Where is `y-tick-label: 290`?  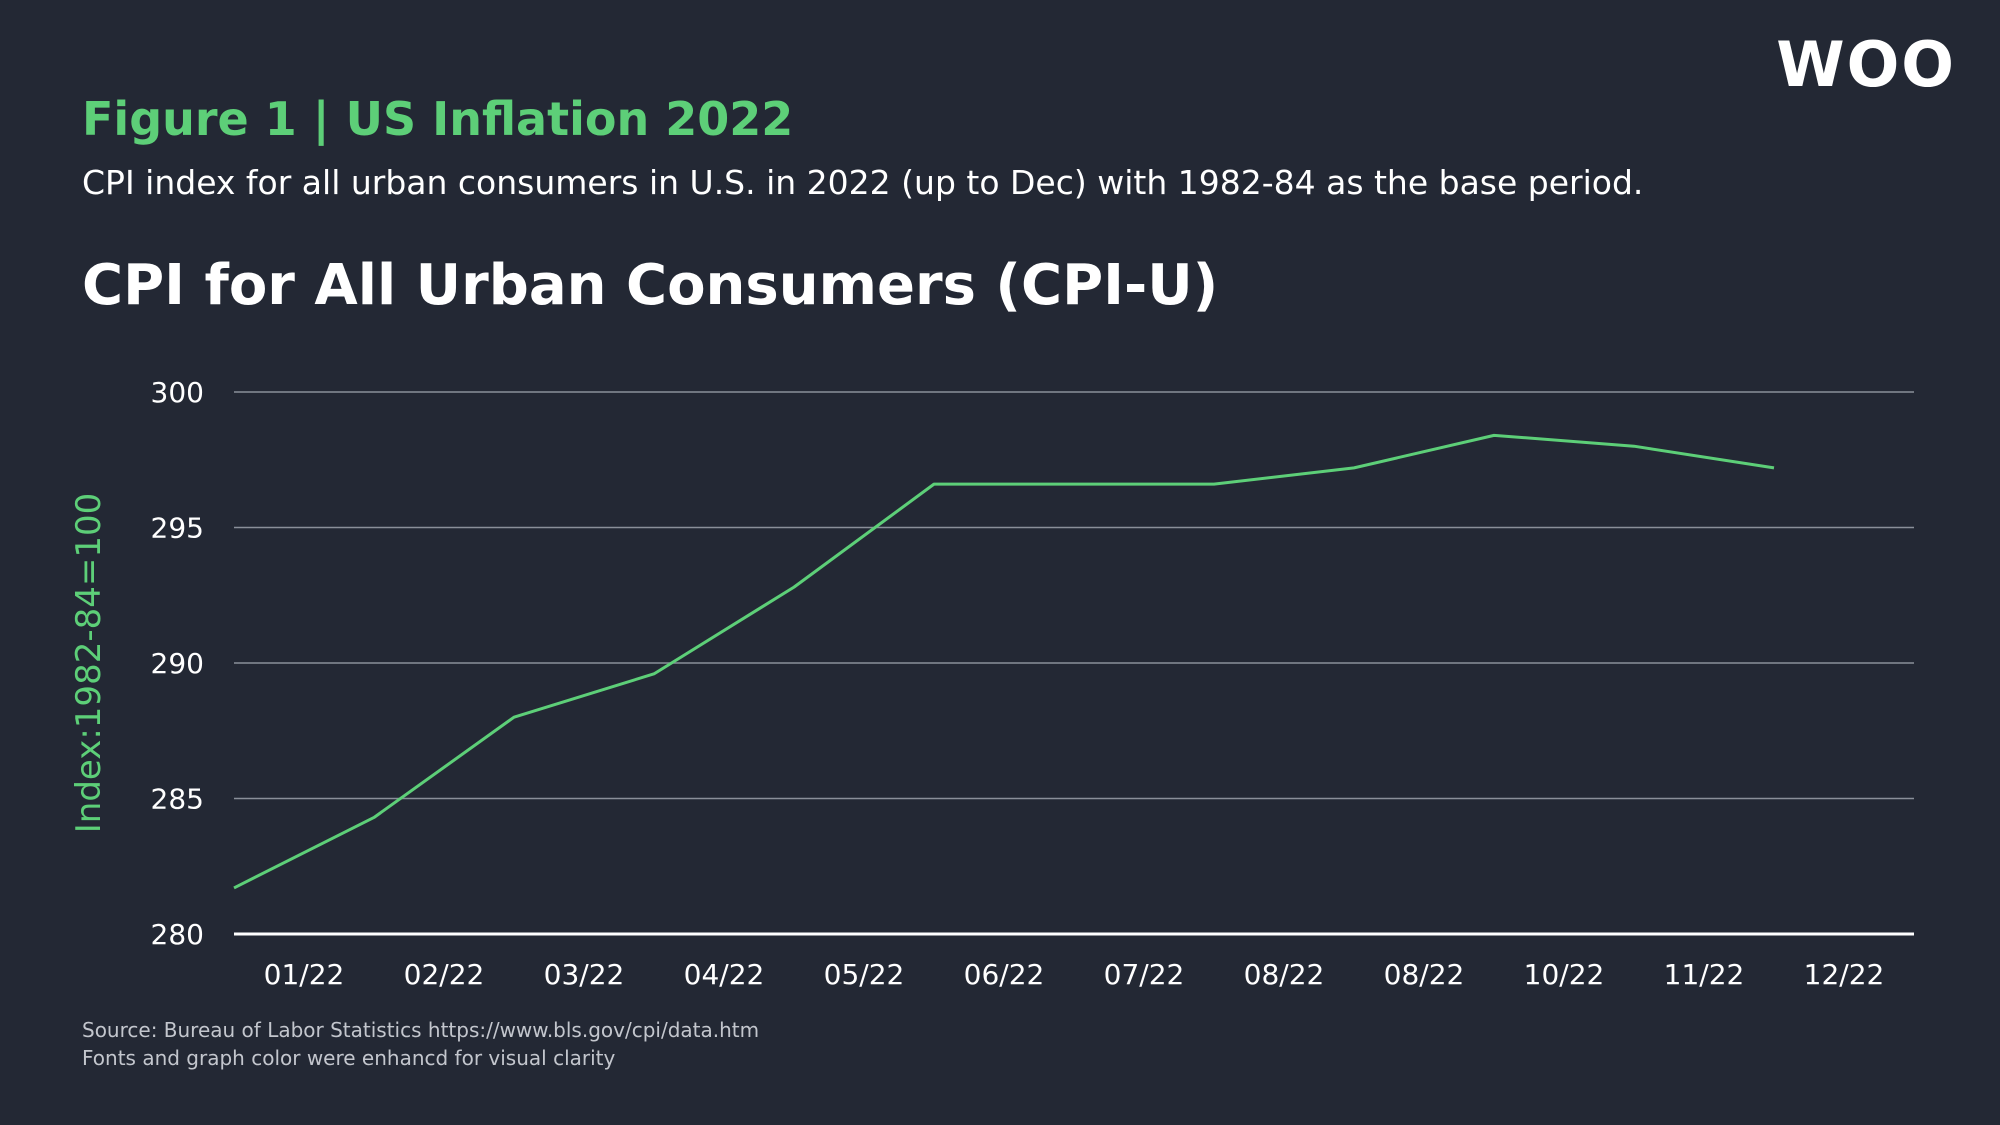 y-tick-label: 290 is located at coordinates (177, 663).